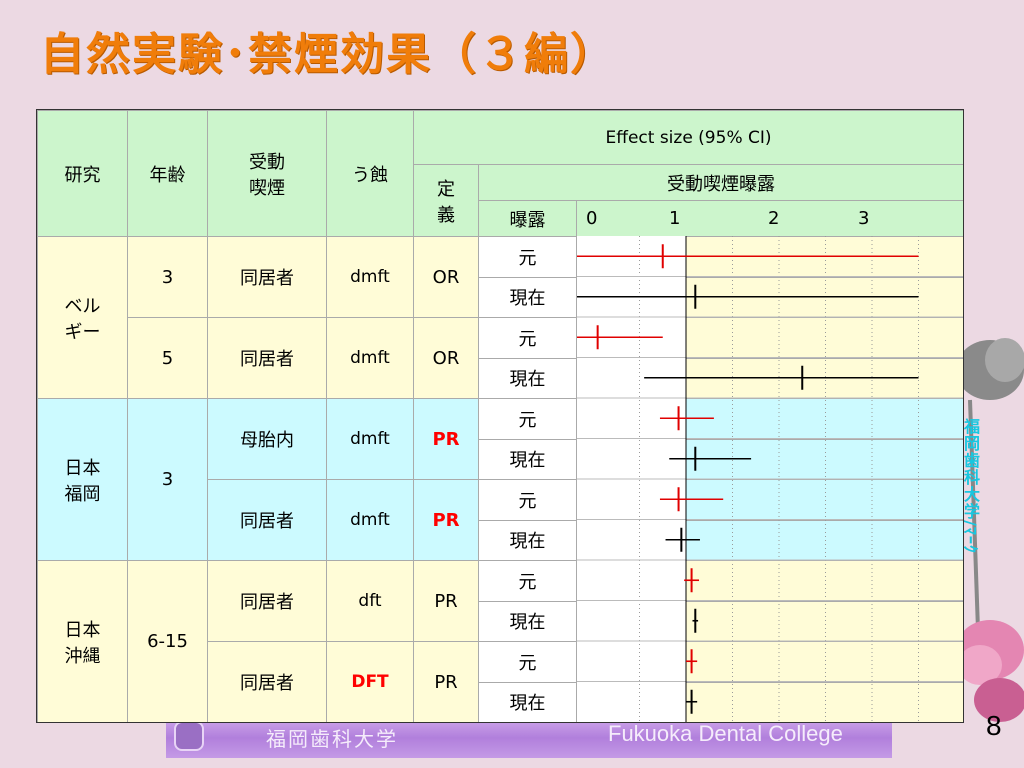 The height and width of the screenshot is (768, 1024). I want to click on header-definition: 定 義, so click(446, 200).